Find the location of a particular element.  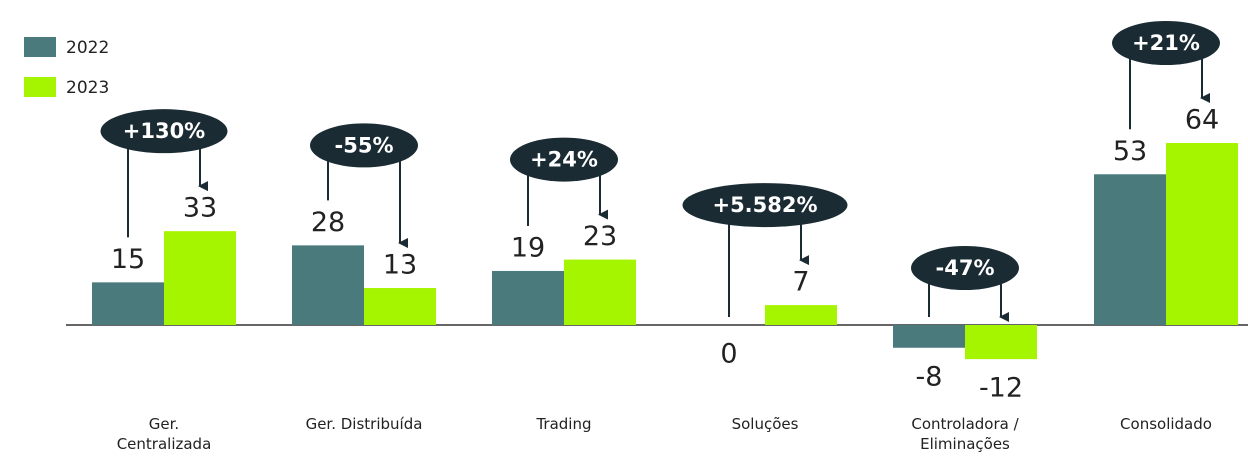

annotation: +5.582% is located at coordinates (764, 205).